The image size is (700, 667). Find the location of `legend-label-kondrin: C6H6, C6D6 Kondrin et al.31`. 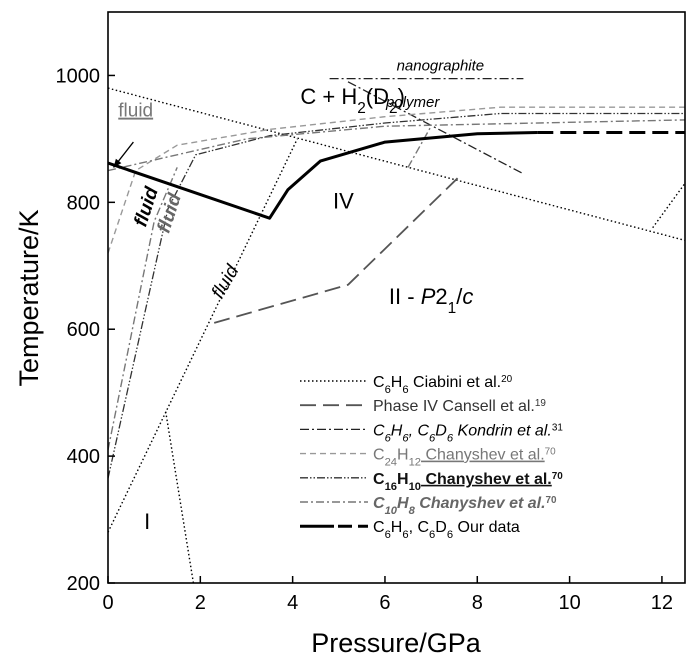

legend-label-kondrin: C6H6, C6D6 Kondrin et al.31 is located at coordinates (468, 433).